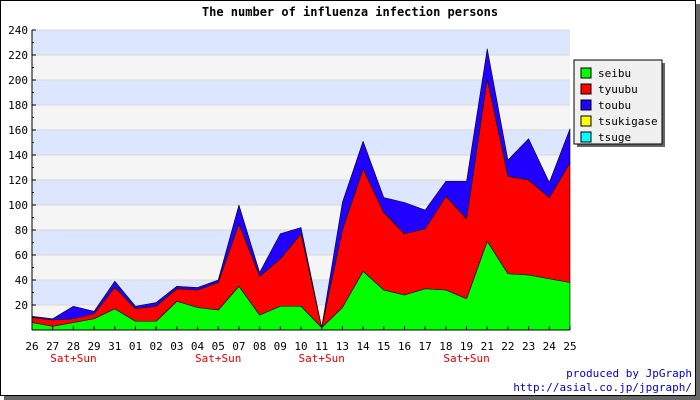  What do you see at coordinates (18, 30) in the screenshot?
I see `y-tick-label: 240` at bounding box center [18, 30].